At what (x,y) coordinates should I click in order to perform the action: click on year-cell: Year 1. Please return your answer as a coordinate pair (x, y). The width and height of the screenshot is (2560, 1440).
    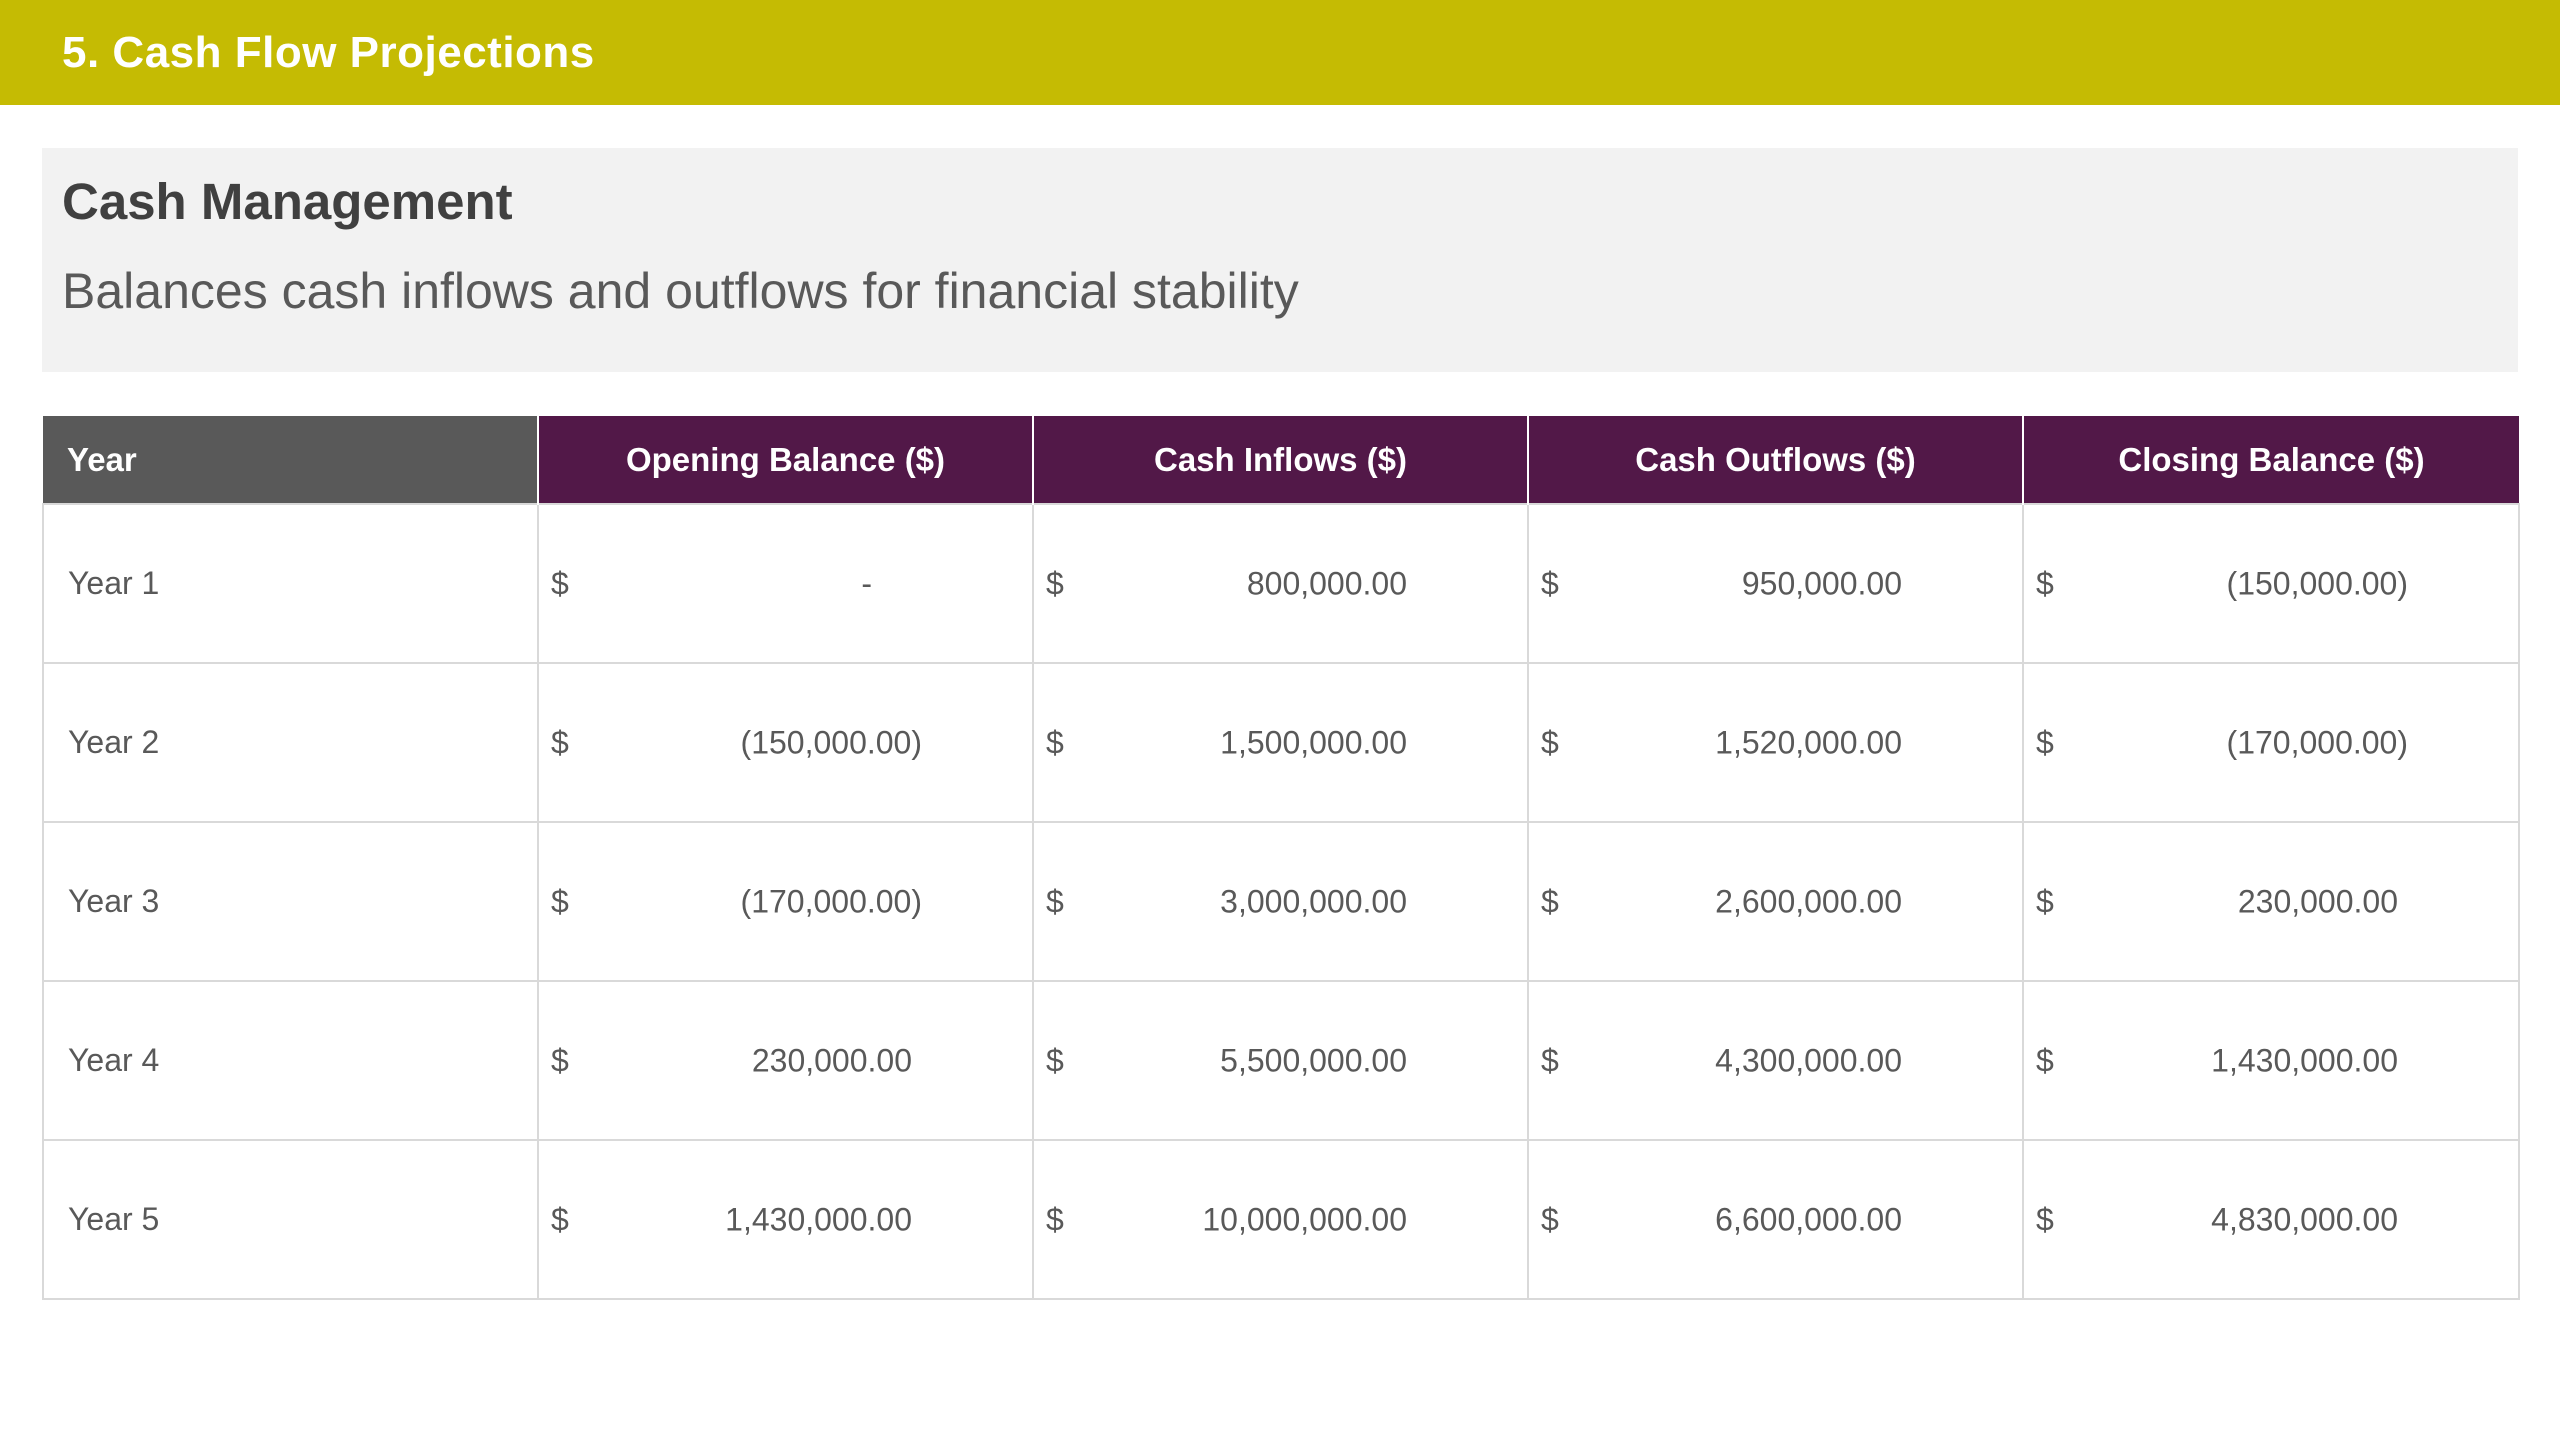
    Looking at the image, I should click on (290, 583).